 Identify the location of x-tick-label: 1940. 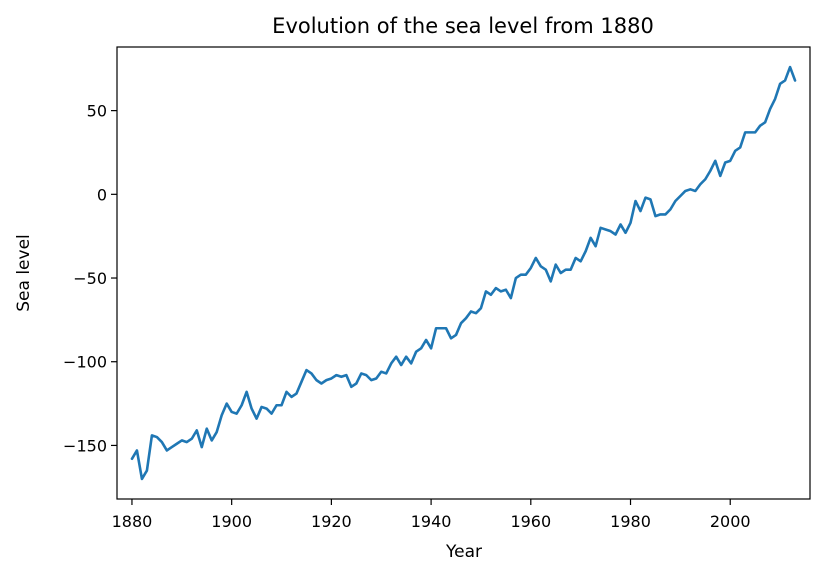
(431, 521).